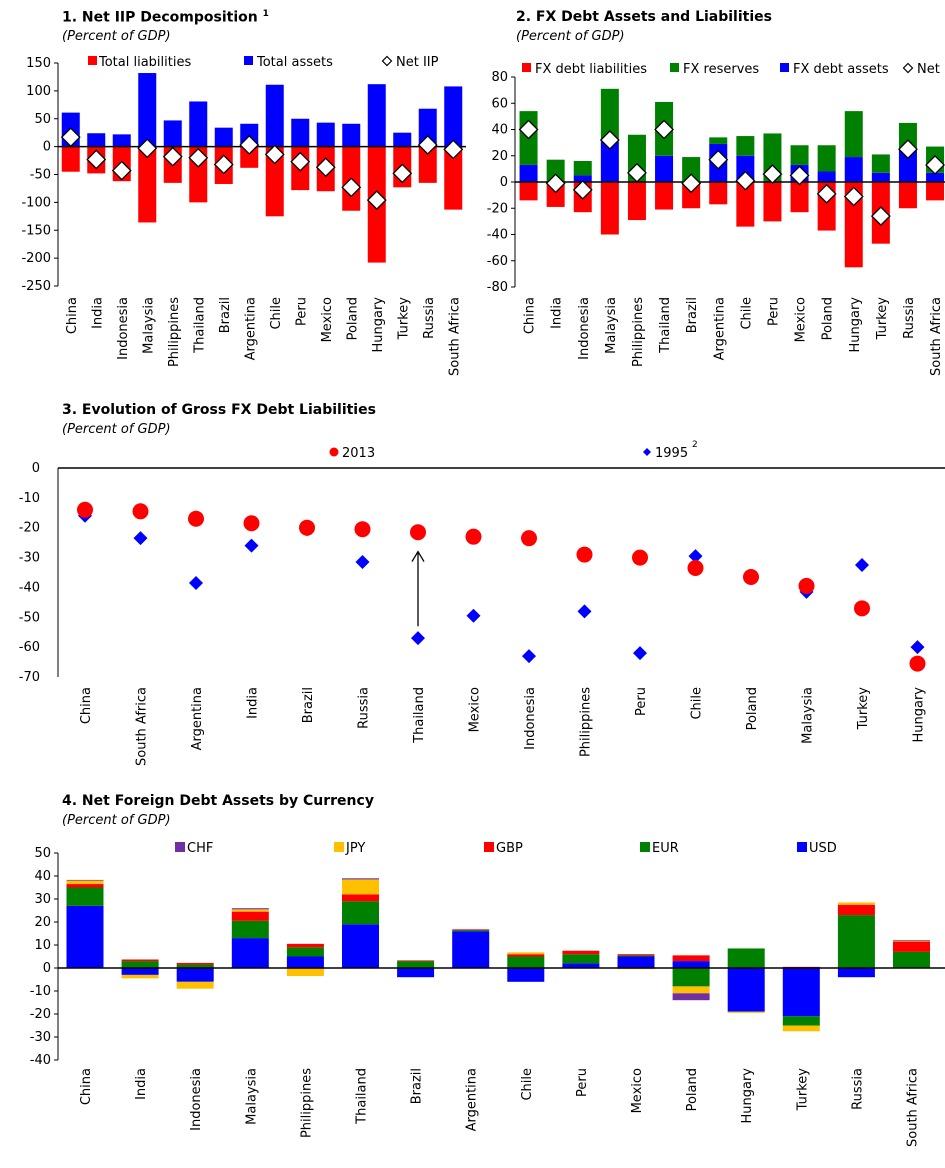  Describe the element at coordinates (325, 134) in the screenshot. I see `chart-1-bar-assets-mexico` at that location.